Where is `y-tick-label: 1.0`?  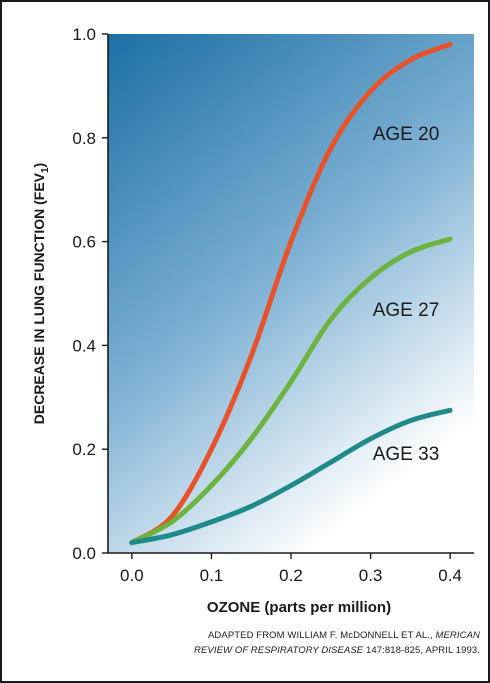 y-tick-label: 1.0 is located at coordinates (84, 34).